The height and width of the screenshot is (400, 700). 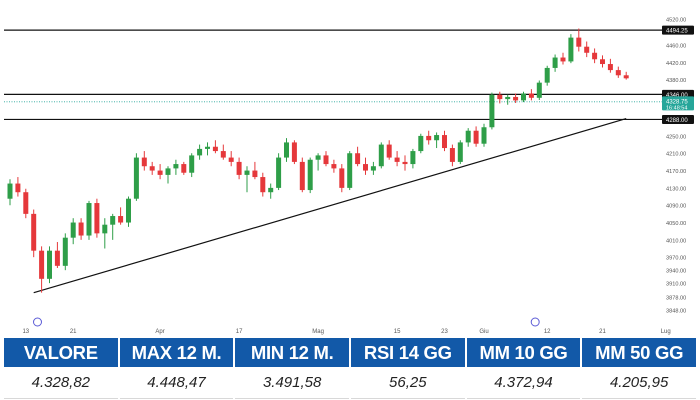 I want to click on y-tick-label: 4090.00, so click(x=676, y=207).